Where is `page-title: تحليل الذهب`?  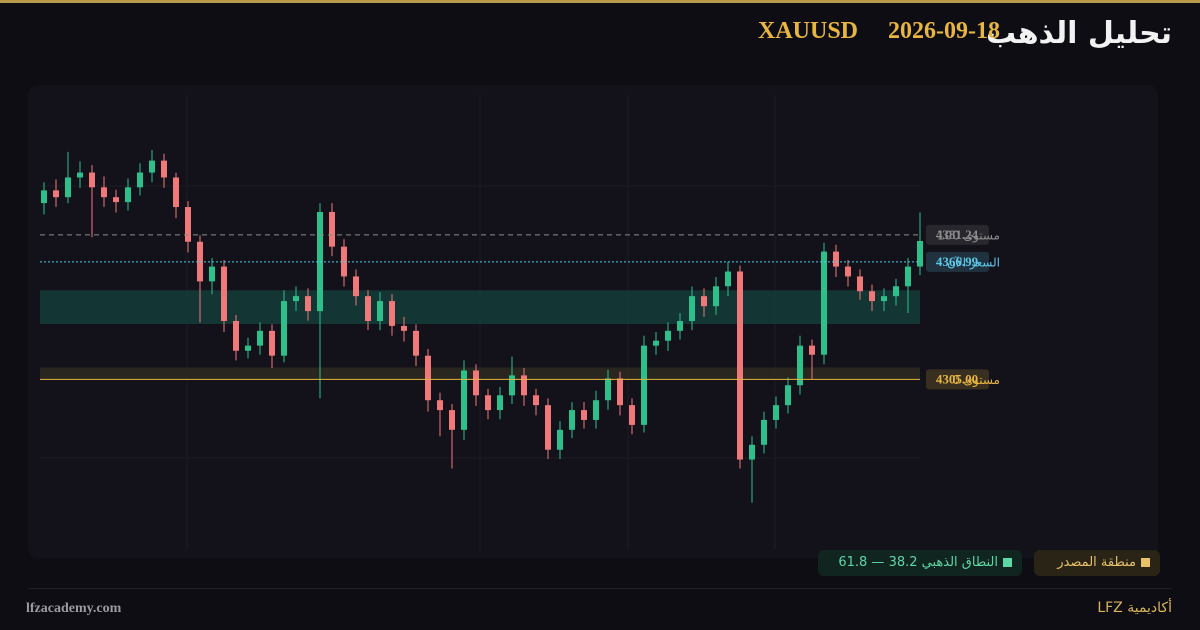 page-title: تحليل الذهب is located at coordinates (1078, 33).